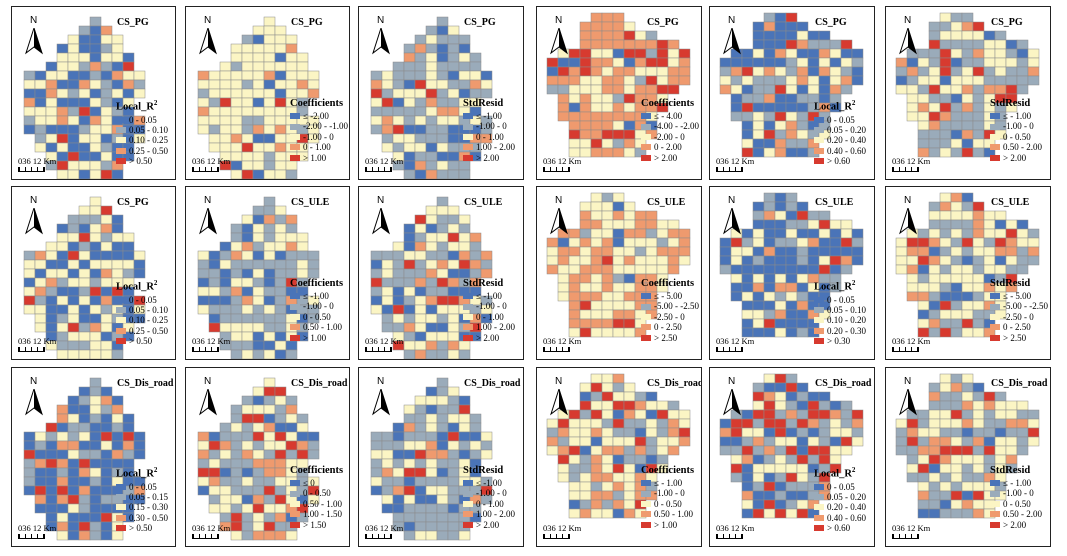  What do you see at coordinates (1017, 327) in the screenshot?
I see `legend-label: 0 - 2.50` at bounding box center [1017, 327].